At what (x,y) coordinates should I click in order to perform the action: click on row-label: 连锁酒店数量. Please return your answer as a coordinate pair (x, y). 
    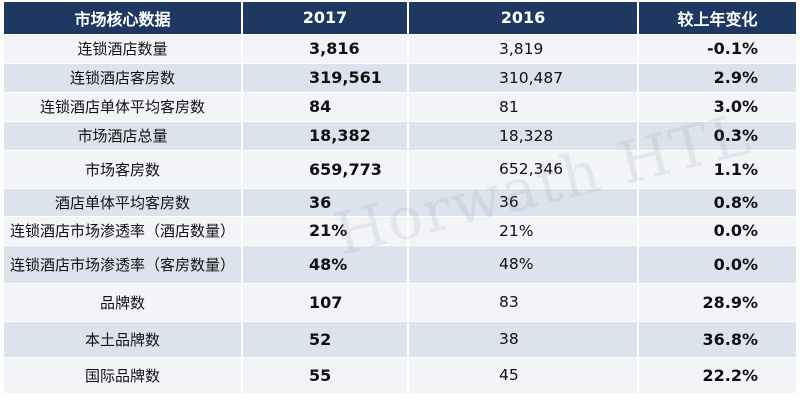
    Looking at the image, I should click on (123, 48).